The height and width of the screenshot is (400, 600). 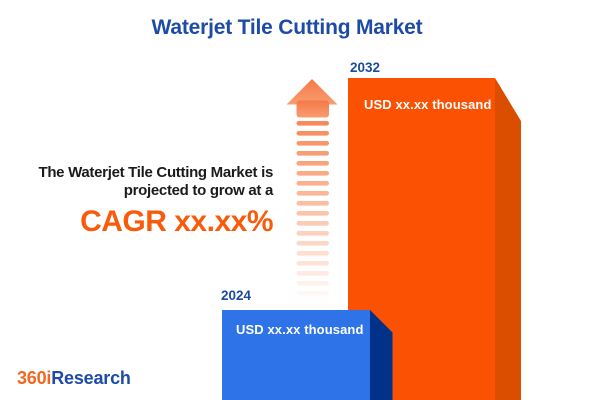 What do you see at coordinates (176, 221) in the screenshot?
I see `cagr-value: CAGR xx.xx%` at bounding box center [176, 221].